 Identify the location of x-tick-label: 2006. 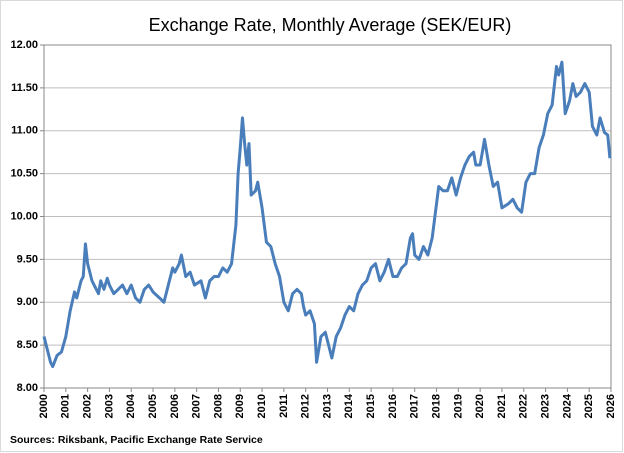
(175, 406).